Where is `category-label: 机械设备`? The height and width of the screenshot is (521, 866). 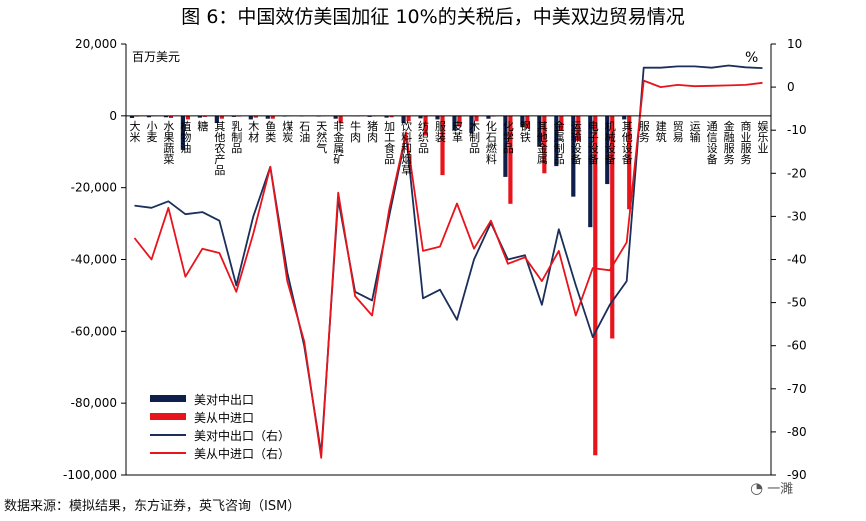 category-label: 机械设备 is located at coordinates (610, 142).